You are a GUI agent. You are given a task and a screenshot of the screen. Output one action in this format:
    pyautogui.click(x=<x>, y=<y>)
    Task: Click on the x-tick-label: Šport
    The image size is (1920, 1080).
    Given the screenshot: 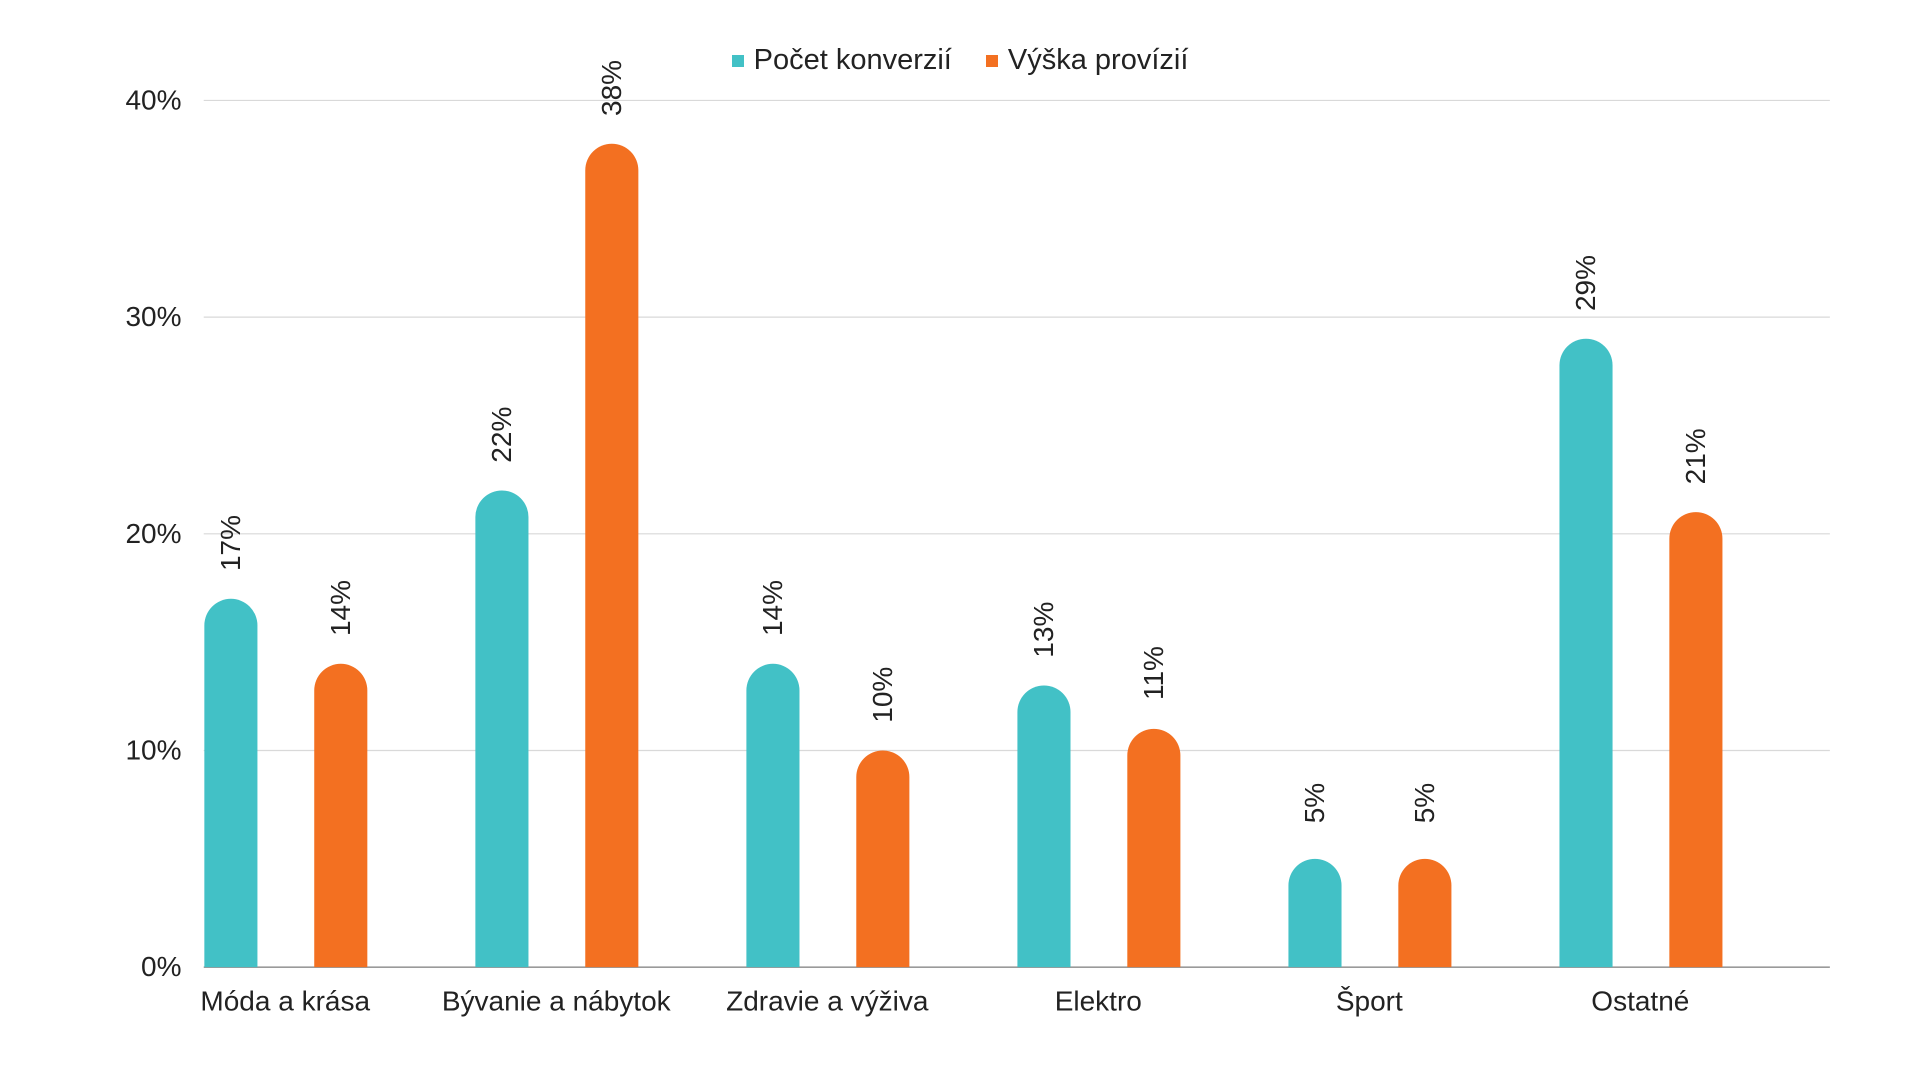 What is the action you would take?
    pyautogui.click(x=1369, y=1001)
    